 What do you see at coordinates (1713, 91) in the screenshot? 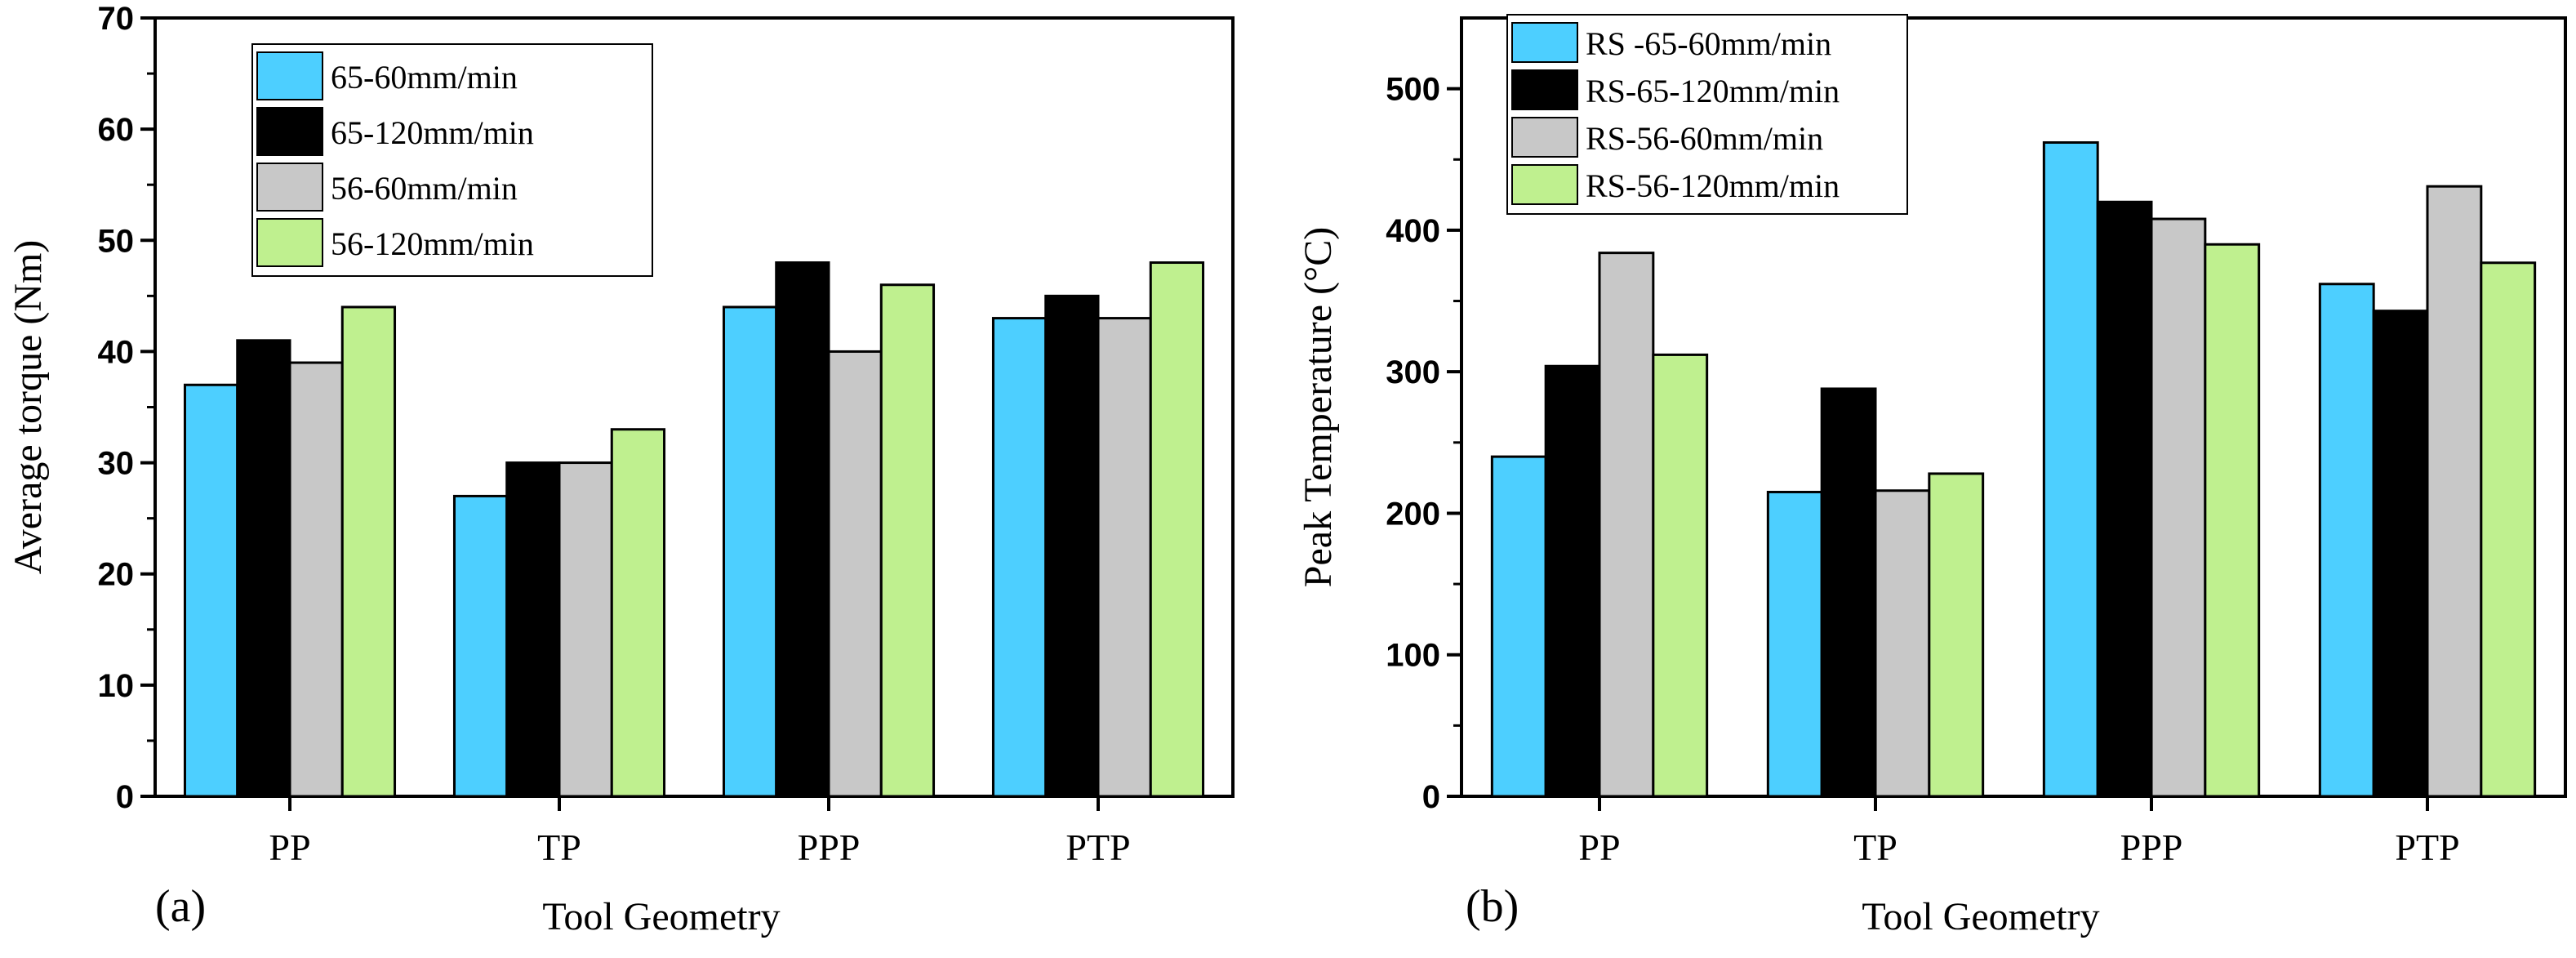
I see `legend-label-2: RS-65-120mm/min` at bounding box center [1713, 91].